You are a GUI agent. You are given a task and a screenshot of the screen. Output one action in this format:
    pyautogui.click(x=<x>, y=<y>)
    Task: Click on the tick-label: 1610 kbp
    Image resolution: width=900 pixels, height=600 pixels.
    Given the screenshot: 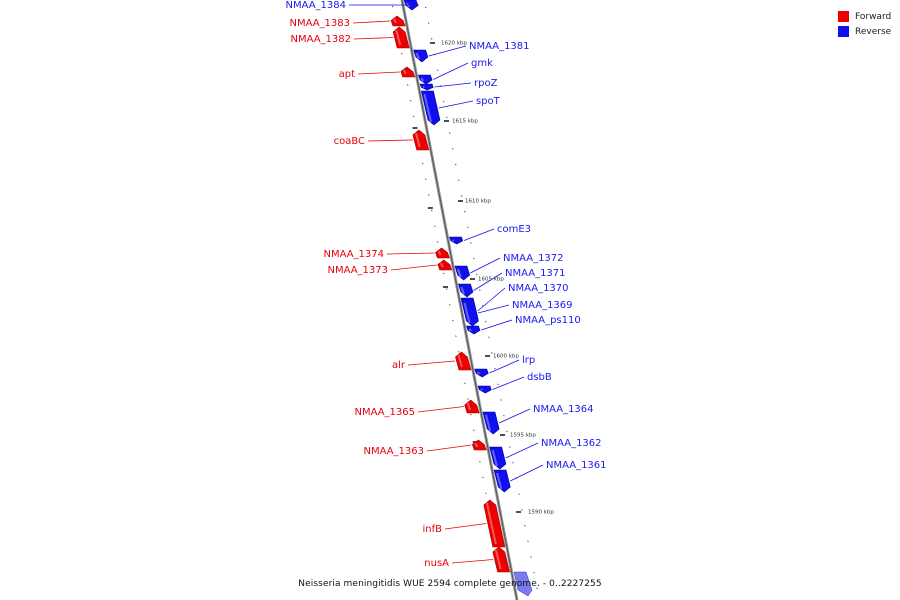 What is the action you would take?
    pyautogui.click(x=478, y=202)
    